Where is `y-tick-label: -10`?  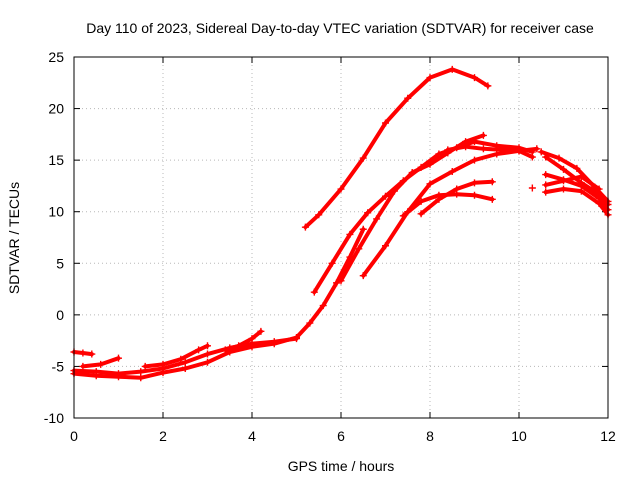
y-tick-label: -10 is located at coordinates (54, 418).